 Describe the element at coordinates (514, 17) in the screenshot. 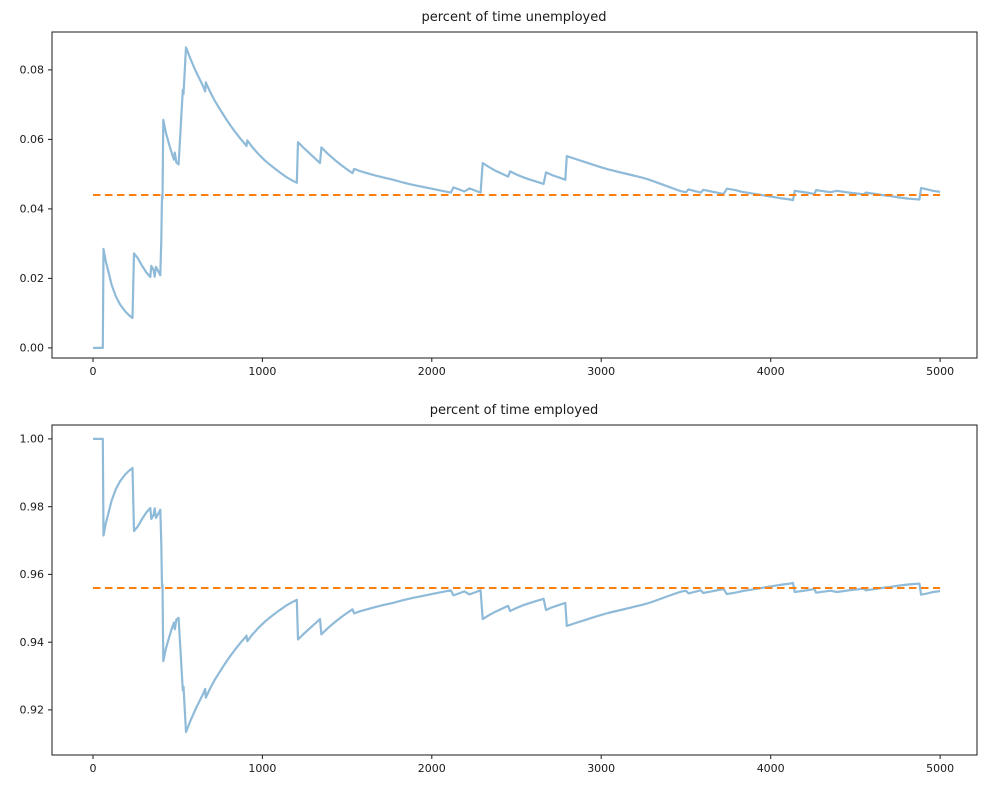

I see `unemployed-plot-title: percent of time unemployed` at that location.